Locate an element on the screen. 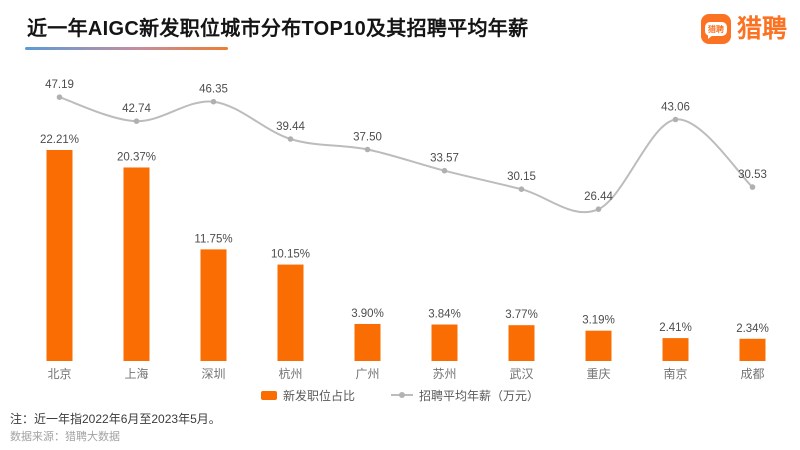 This screenshot has width=800, height=450. legend-line-label: 招聘平均年薪（万元） is located at coordinates (479, 395).